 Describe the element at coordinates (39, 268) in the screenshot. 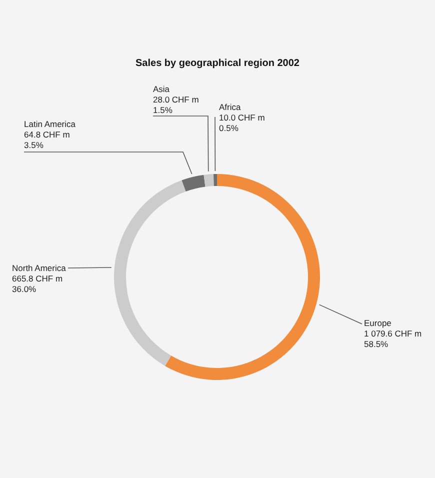

I see `slice-label: North America` at that location.